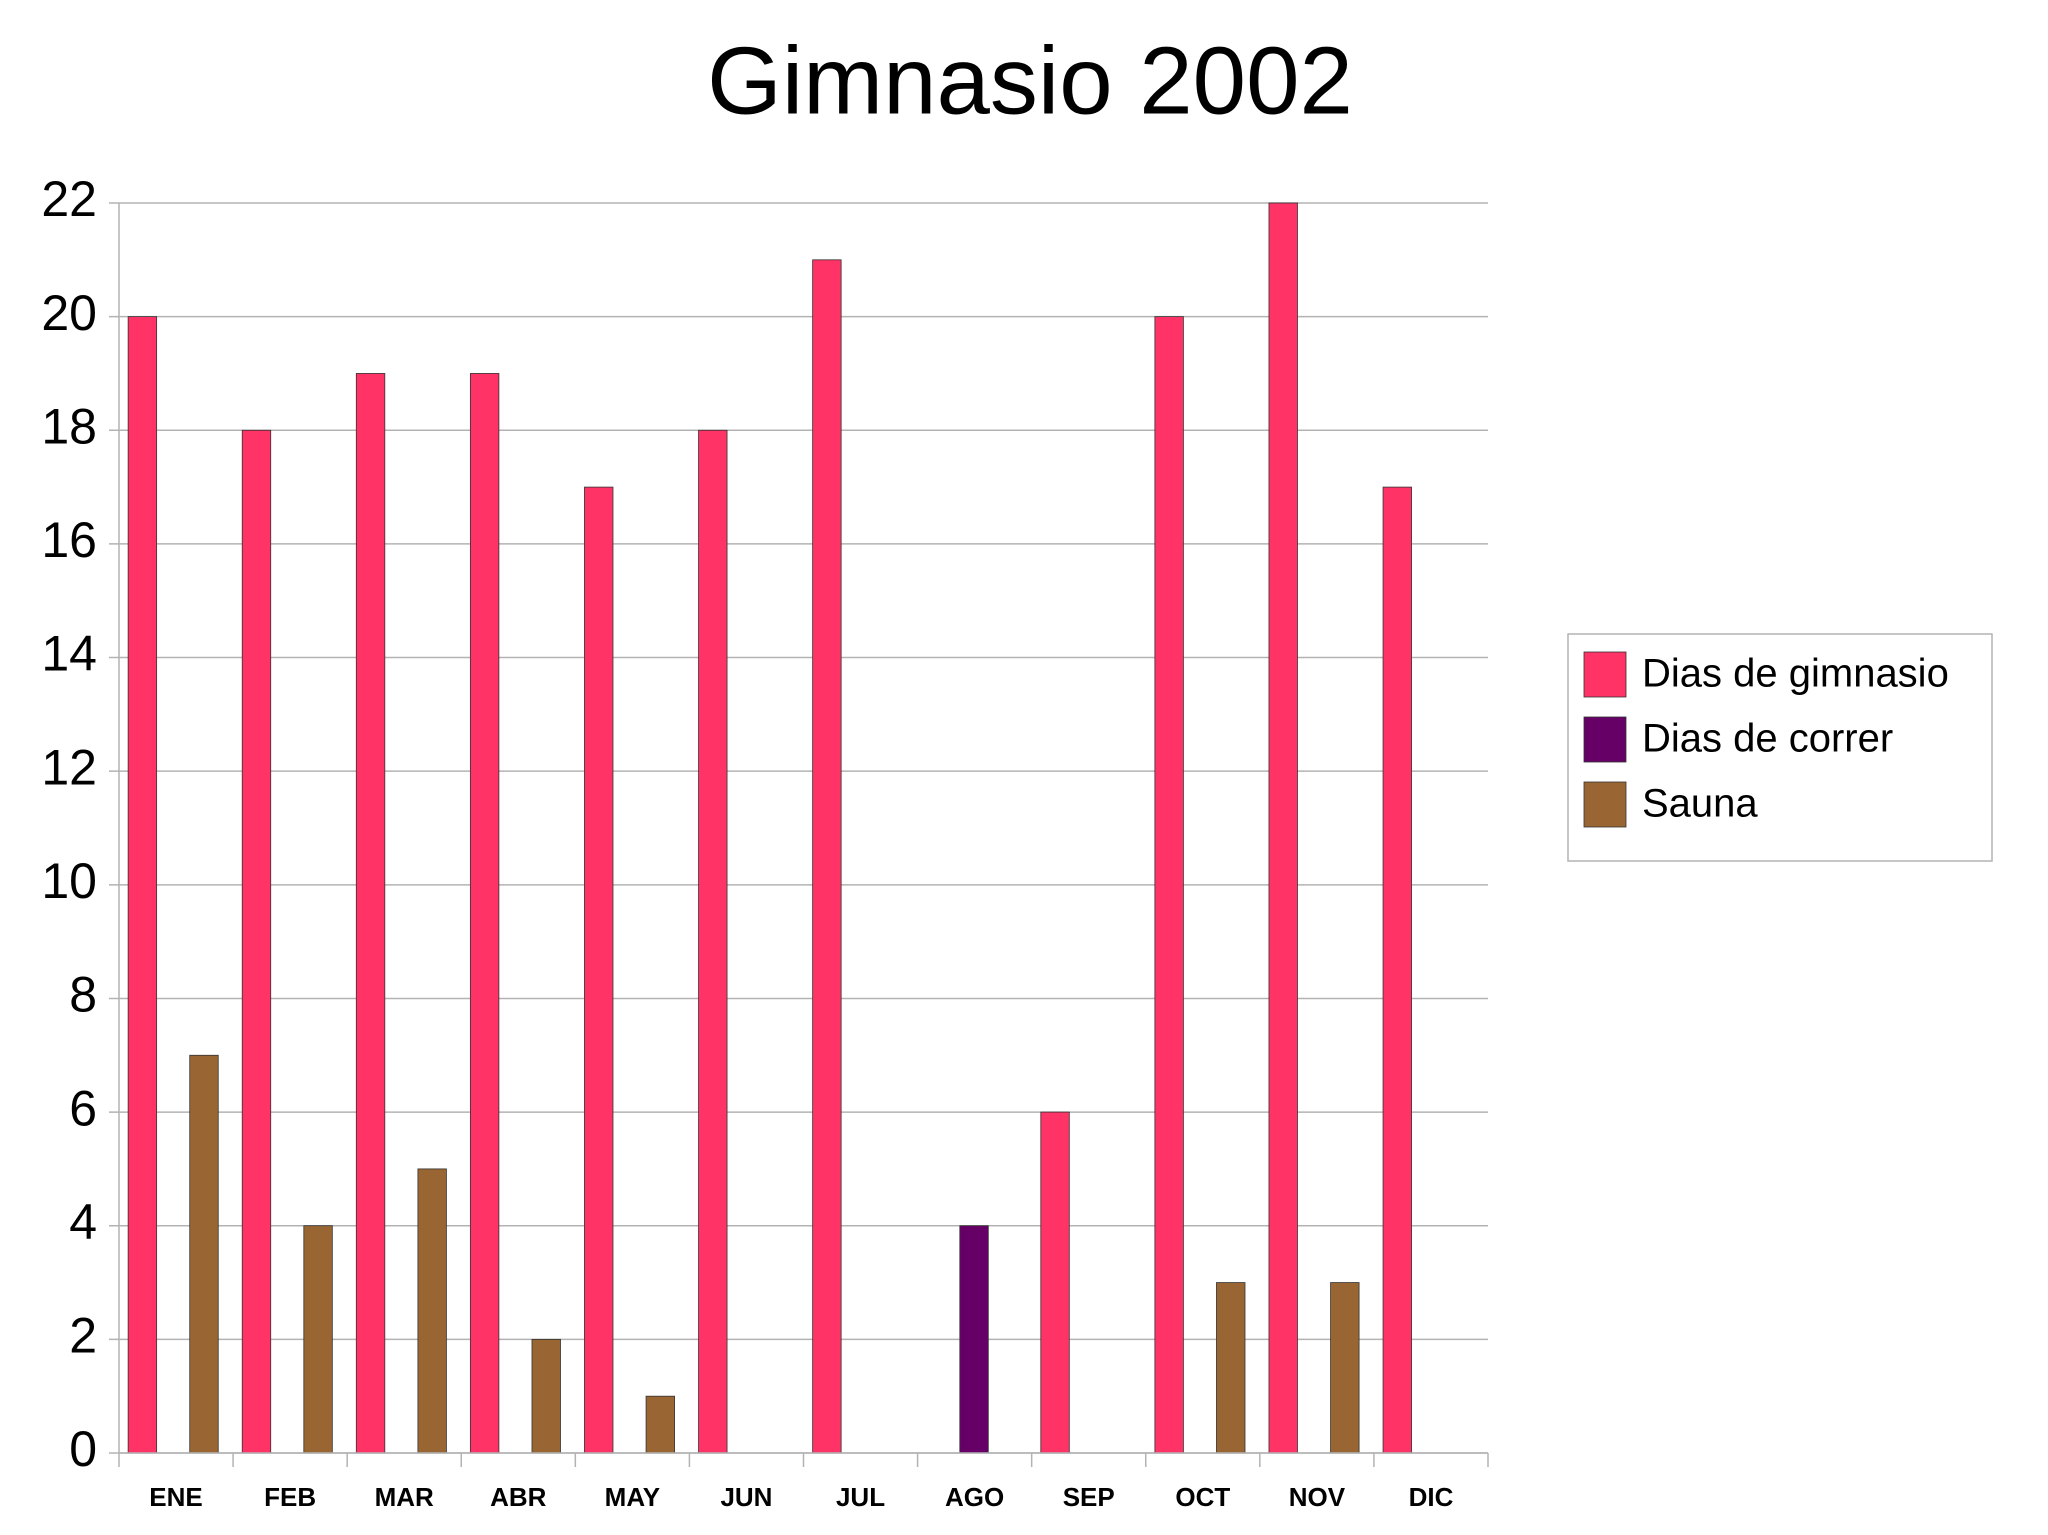 The image size is (2048, 1535). What do you see at coordinates (1089, 1497) in the screenshot?
I see `x-tick-label: SEP` at bounding box center [1089, 1497].